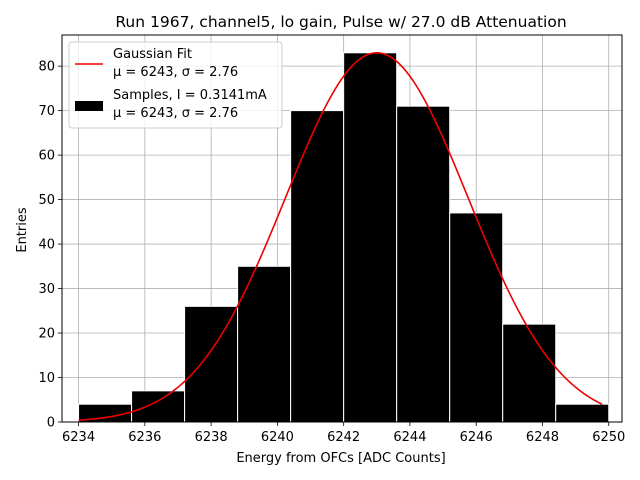 The width and height of the screenshot is (640, 480). What do you see at coordinates (46, 378) in the screenshot?
I see `y-tick-label: 10` at bounding box center [46, 378].